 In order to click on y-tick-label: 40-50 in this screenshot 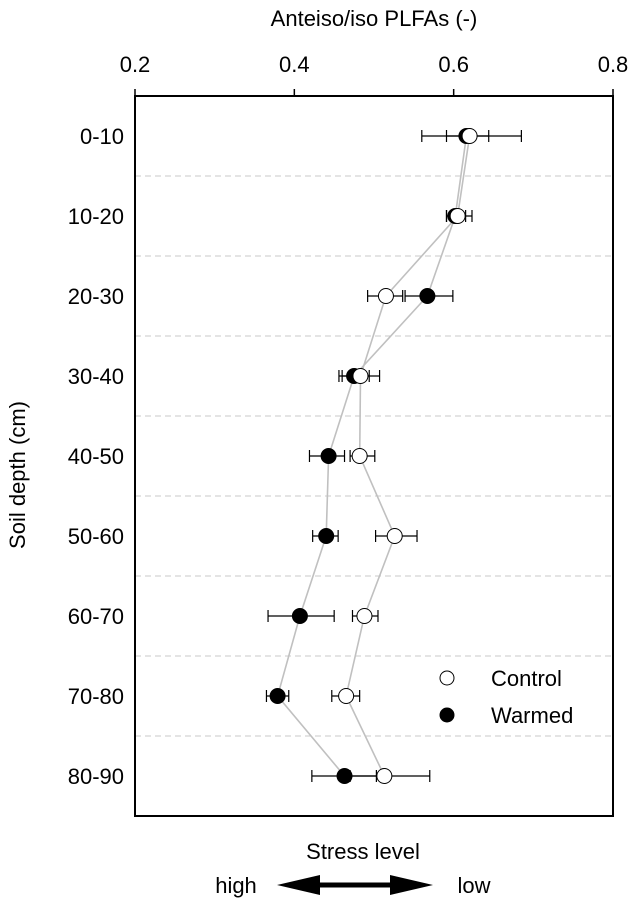, I will do `click(96, 456)`.